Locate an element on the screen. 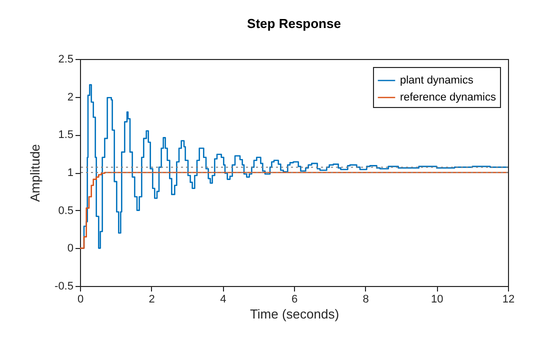  x-tick-label: 0 is located at coordinates (80, 300).